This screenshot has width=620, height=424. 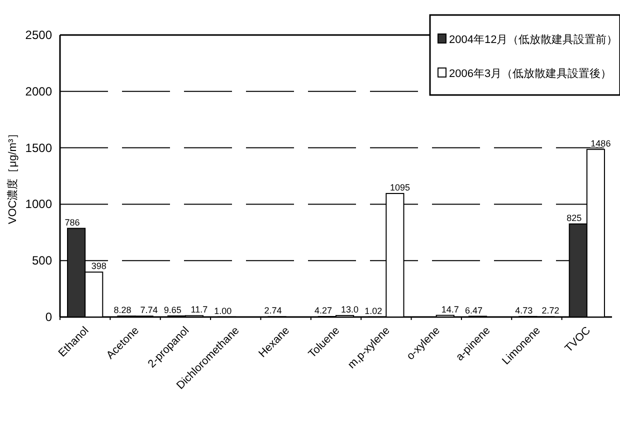 I want to click on y-axis-title: VOC濃度［μg/m³］, so click(x=12, y=176).